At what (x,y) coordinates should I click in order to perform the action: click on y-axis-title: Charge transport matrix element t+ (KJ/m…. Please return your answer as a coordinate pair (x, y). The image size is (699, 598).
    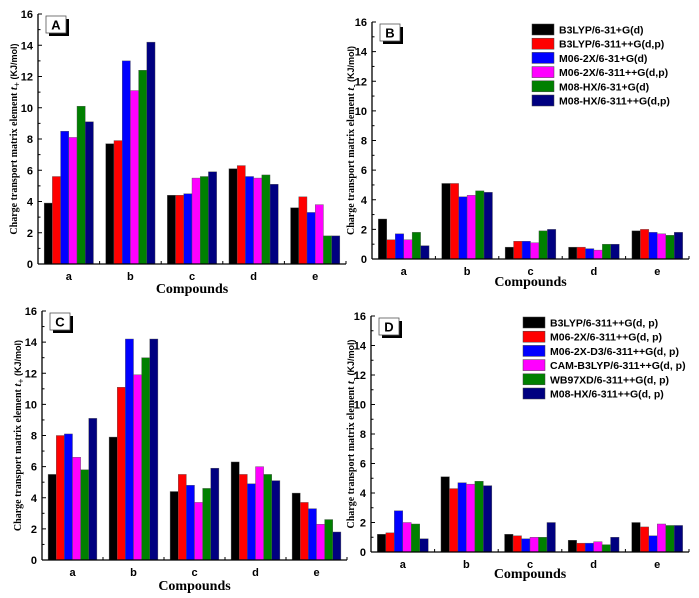
    Looking at the image, I should click on (15, 138).